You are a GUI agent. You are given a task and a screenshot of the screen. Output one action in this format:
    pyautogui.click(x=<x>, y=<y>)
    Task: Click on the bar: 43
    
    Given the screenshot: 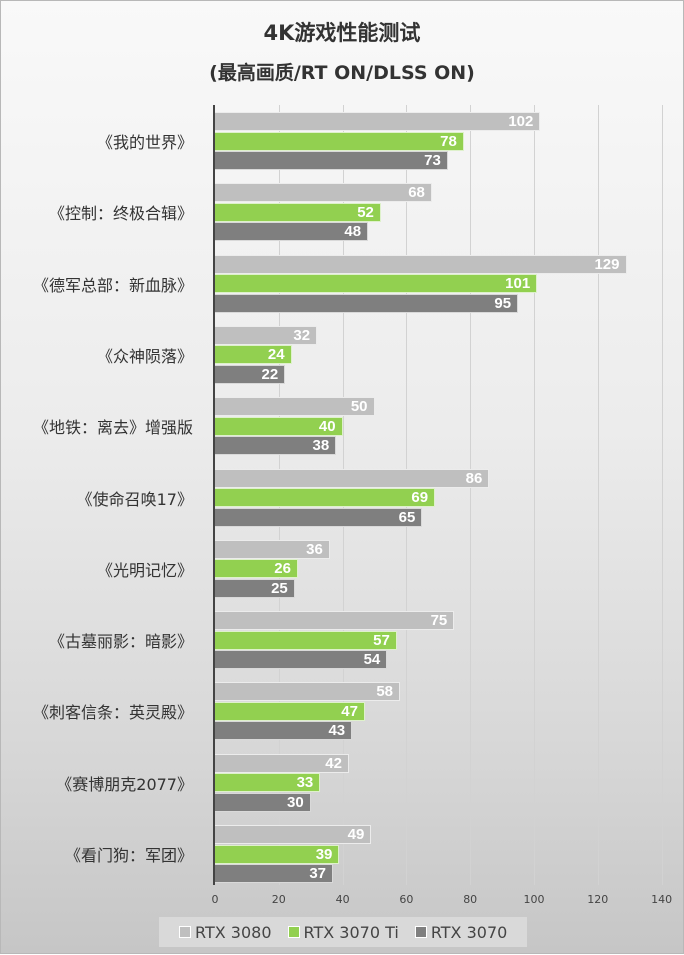 What is the action you would take?
    pyautogui.click(x=284, y=731)
    